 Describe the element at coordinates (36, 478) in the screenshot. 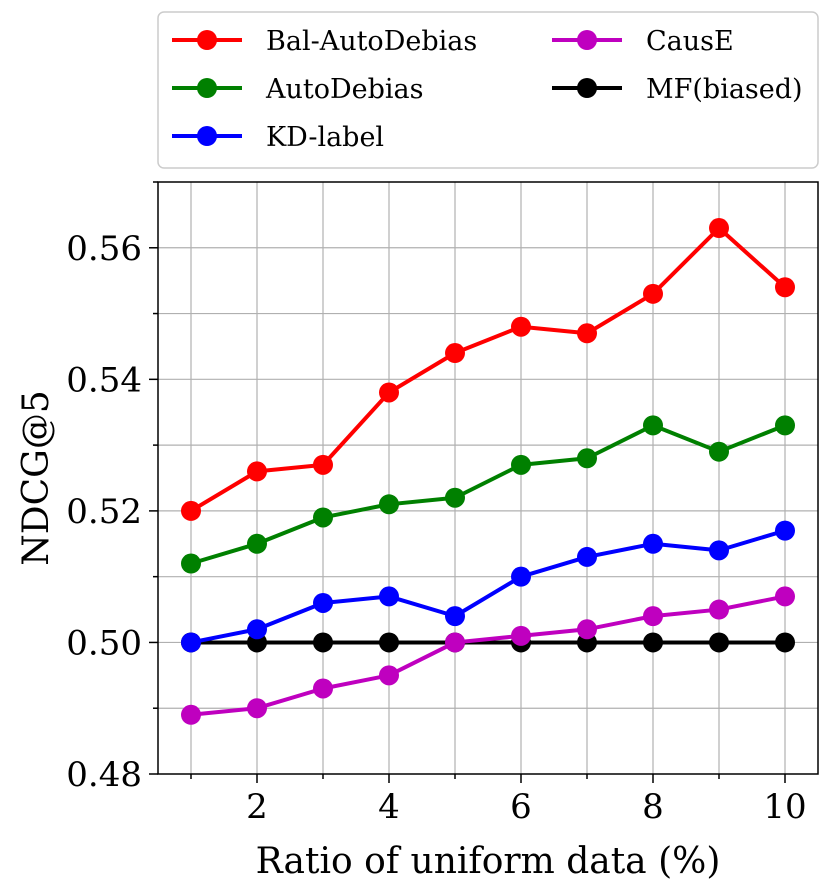

I see `y-axis-title: NDCG@5` at that location.